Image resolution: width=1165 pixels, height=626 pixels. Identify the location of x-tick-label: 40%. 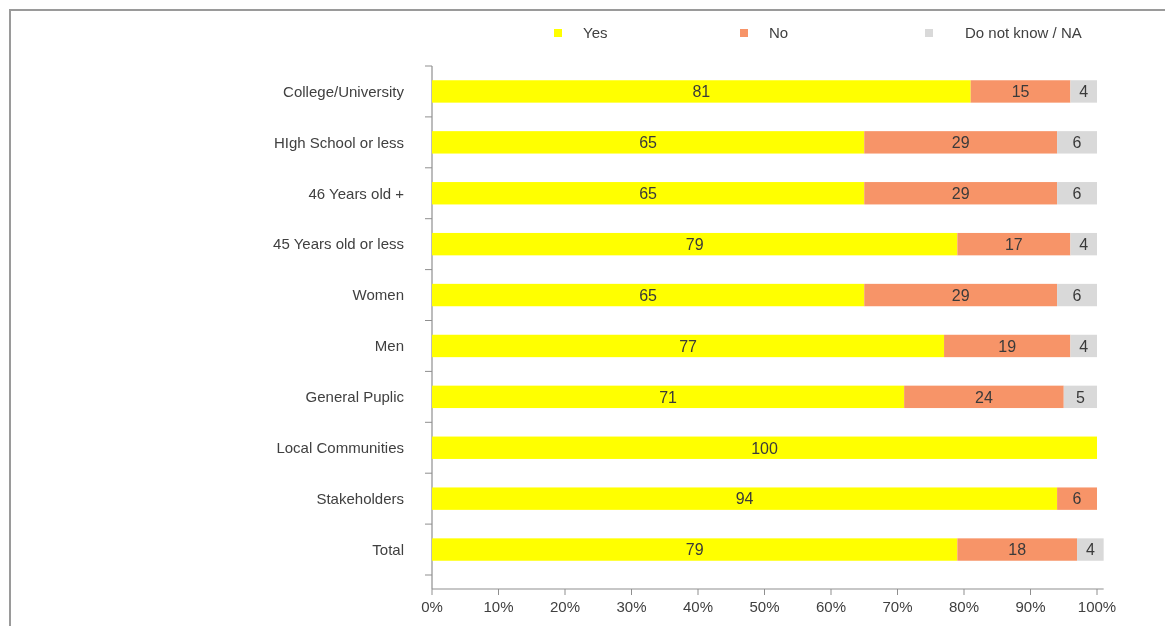
(698, 607).